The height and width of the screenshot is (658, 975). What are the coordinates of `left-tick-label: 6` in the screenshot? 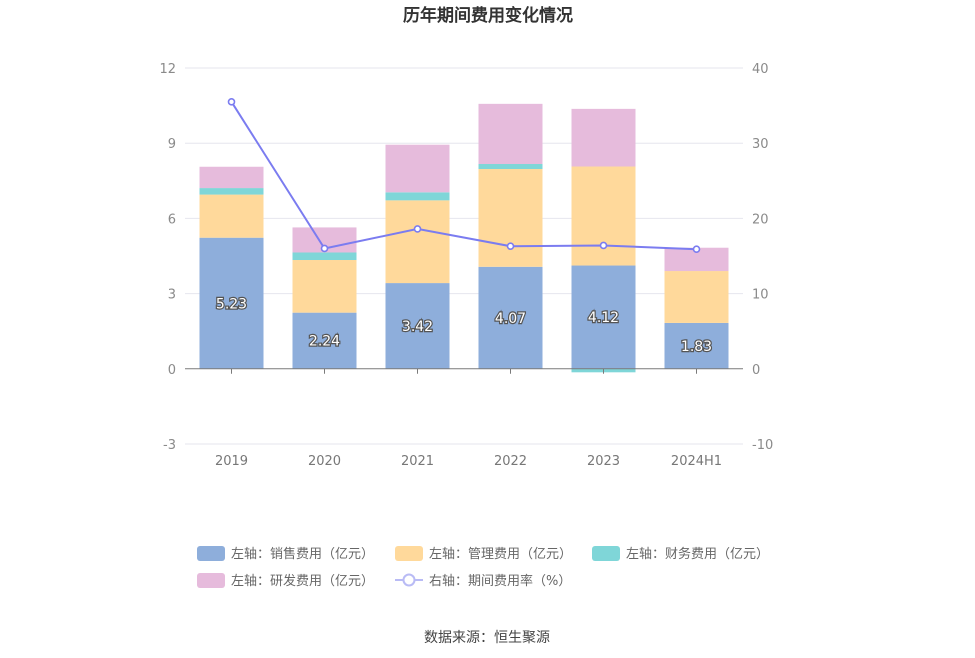 It's located at (172, 219).